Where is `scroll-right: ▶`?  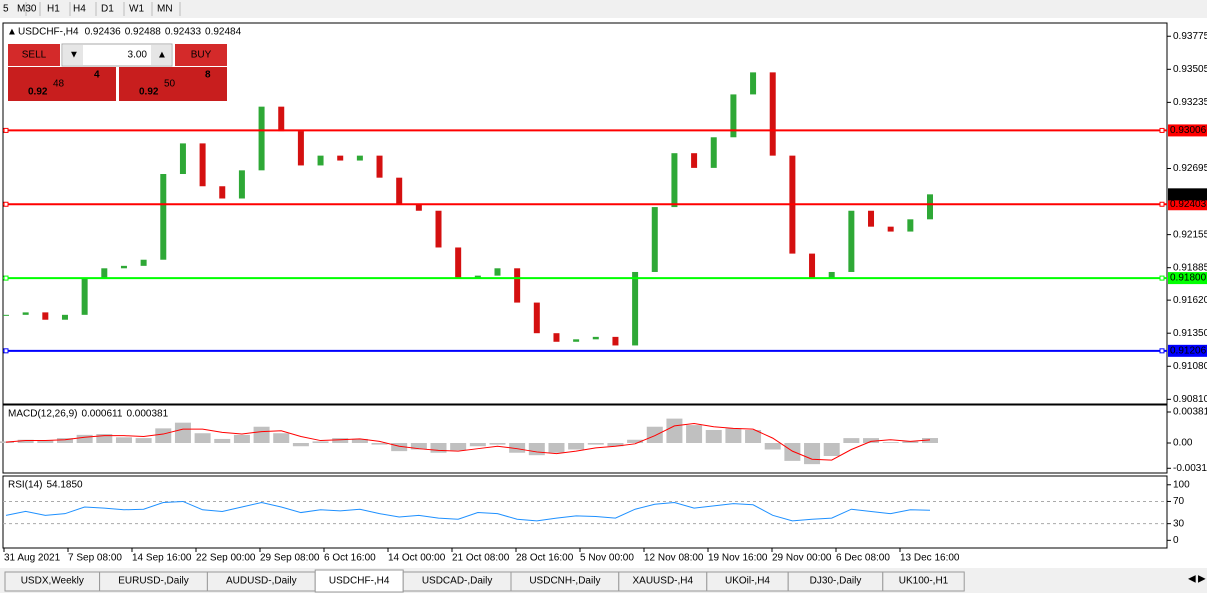 scroll-right: ▶ is located at coordinates (1202, 579).